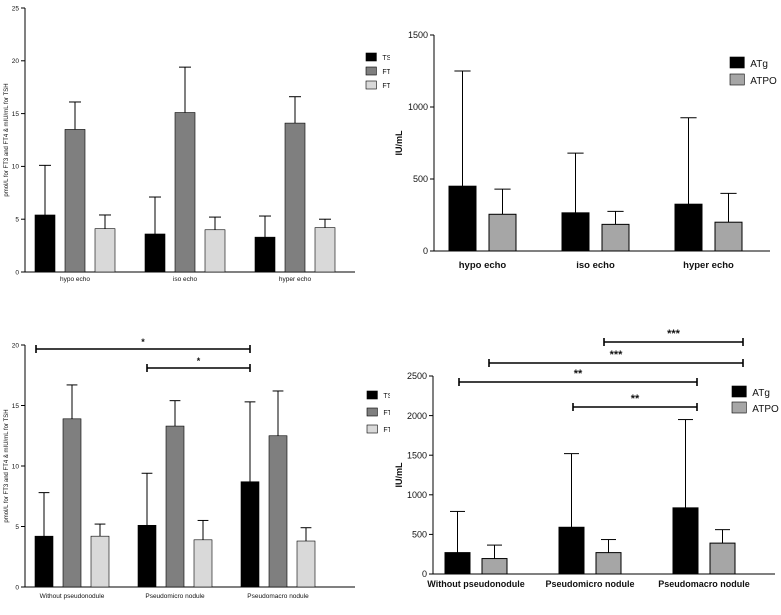 The image size is (781, 615). I want to click on legend-label-tsh: TSH, so click(386, 58).